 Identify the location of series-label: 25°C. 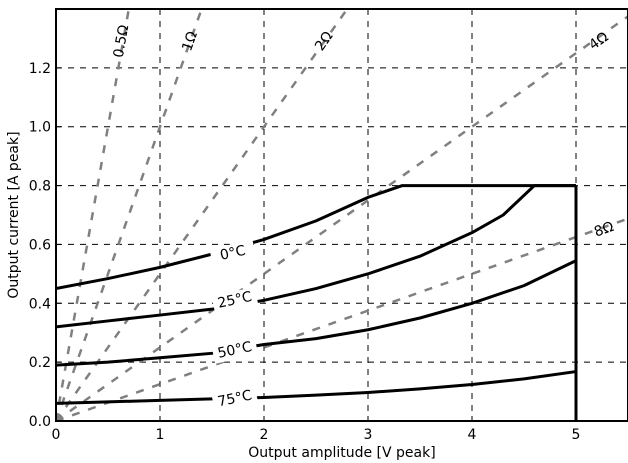
(234, 300).